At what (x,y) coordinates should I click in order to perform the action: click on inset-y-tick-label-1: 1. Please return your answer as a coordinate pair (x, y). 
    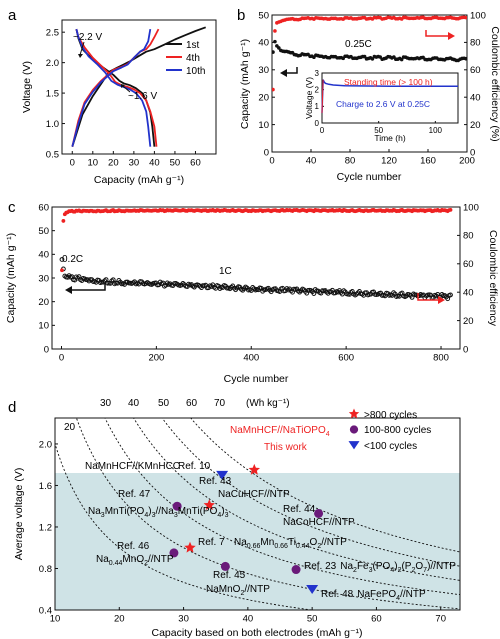
    Looking at the image, I should click on (317, 106).